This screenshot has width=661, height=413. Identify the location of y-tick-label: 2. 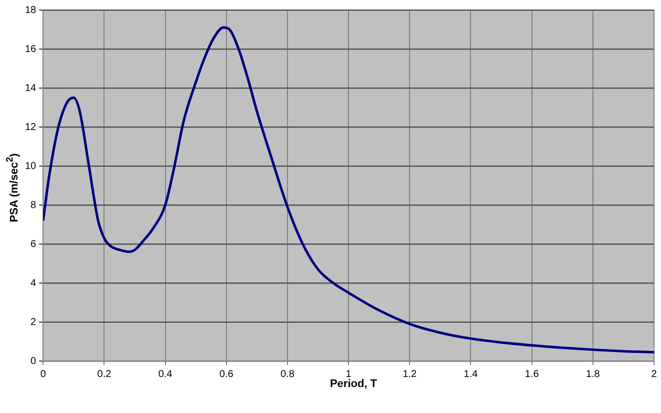
(33, 322).